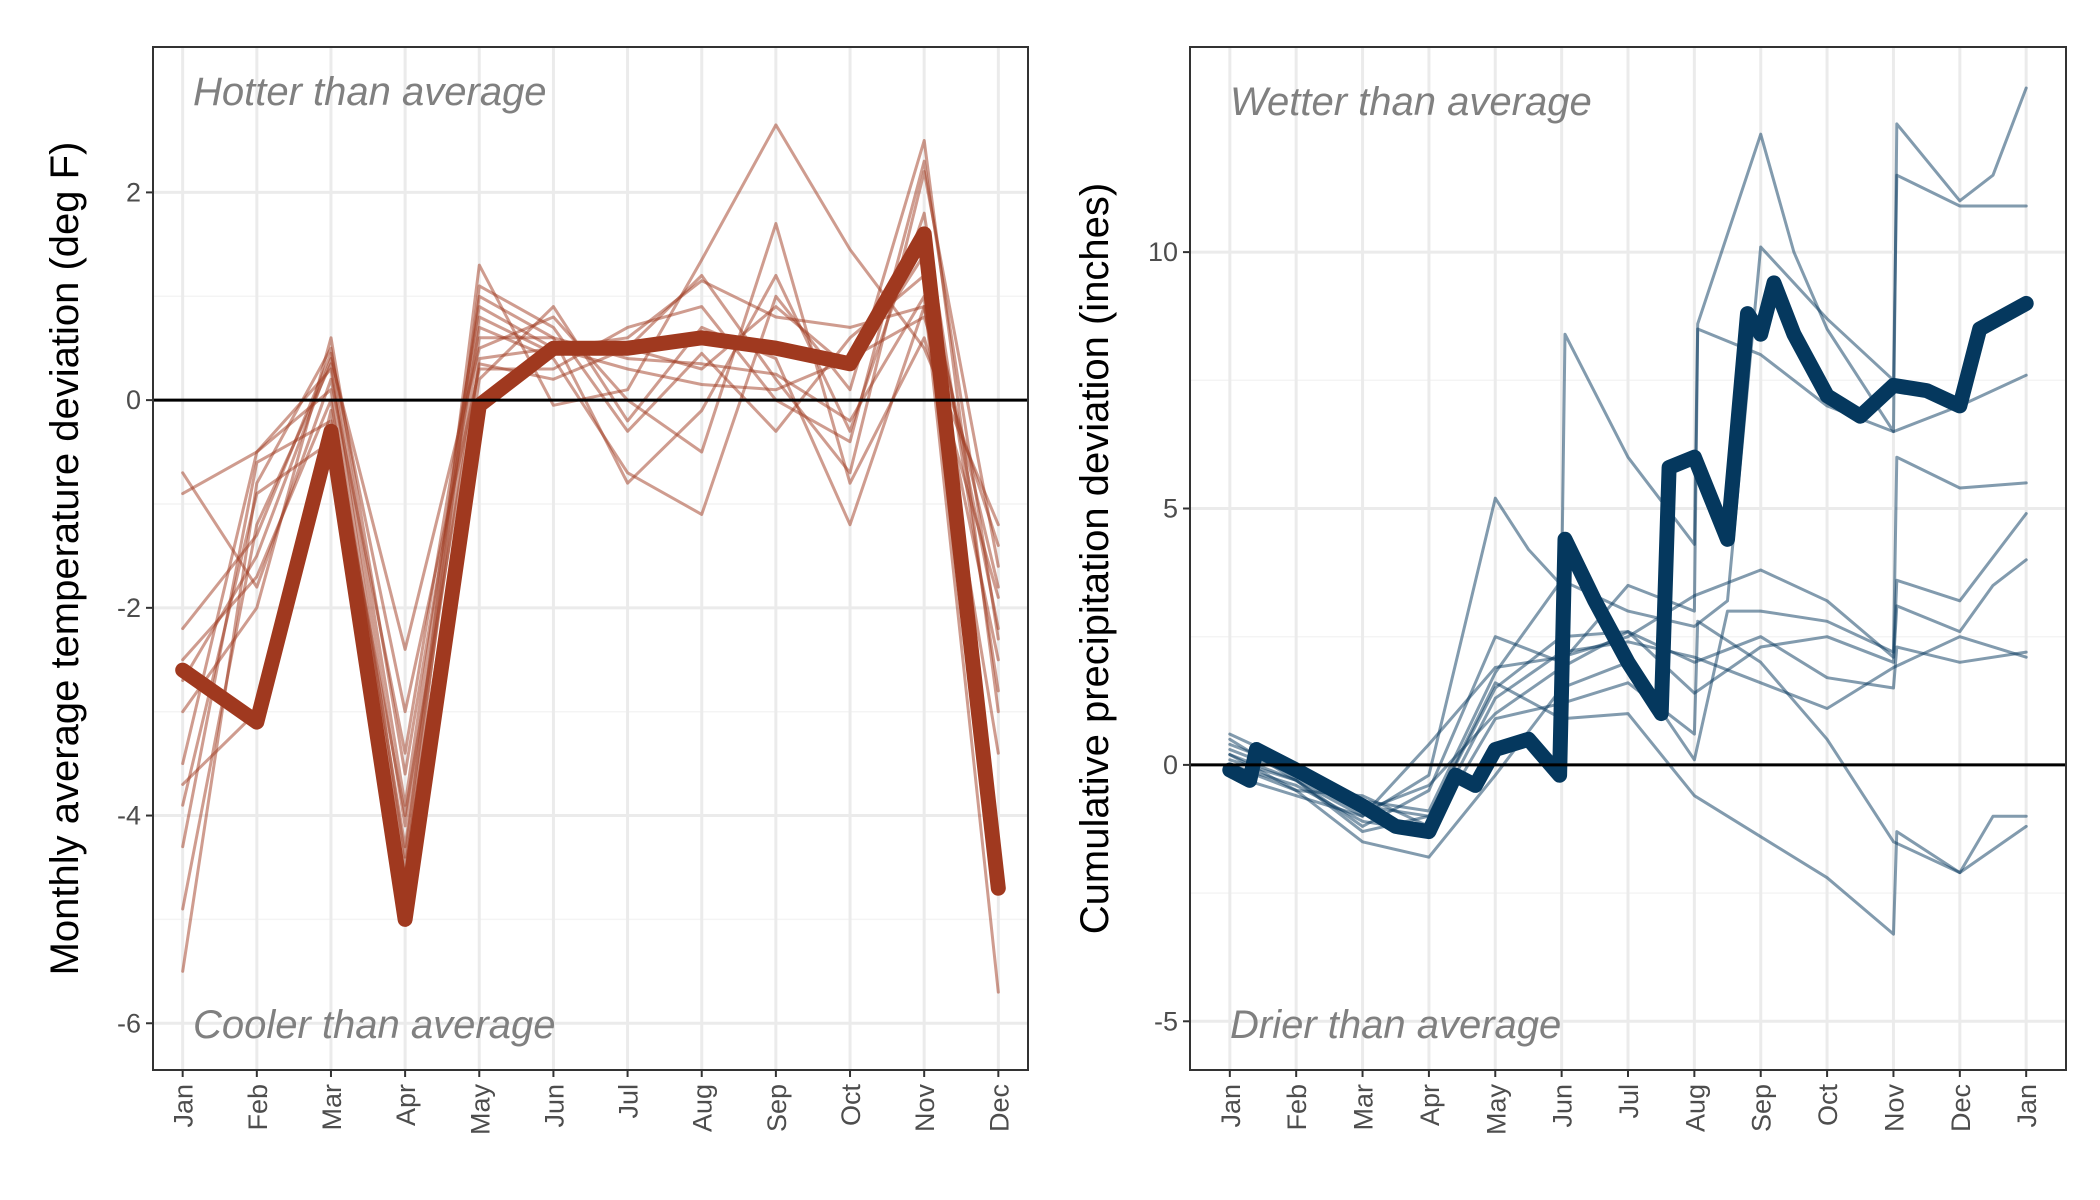 Image resolution: width=2100 pixels, height=1200 pixels. What do you see at coordinates (1430, 1105) in the screenshot?
I see `precip-x-tick-label: Apr` at bounding box center [1430, 1105].